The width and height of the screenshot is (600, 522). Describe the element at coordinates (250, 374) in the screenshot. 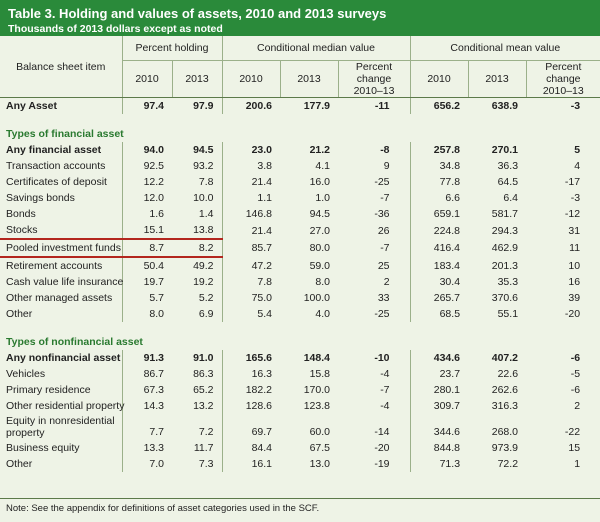

I see `cell-value: 16.3` at that location.